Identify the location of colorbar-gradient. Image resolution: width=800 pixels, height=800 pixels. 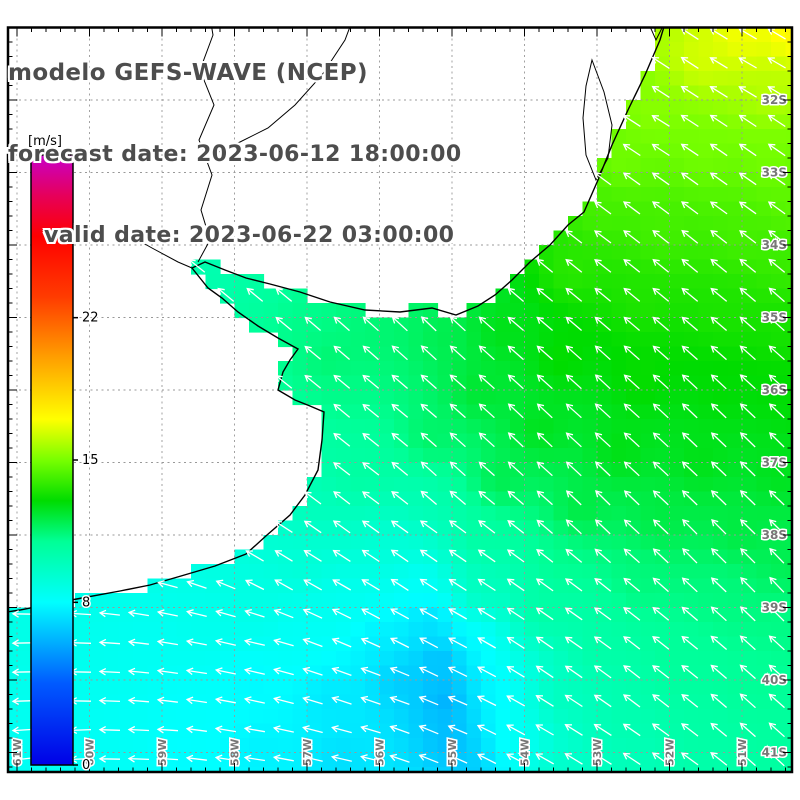
(52, 460).